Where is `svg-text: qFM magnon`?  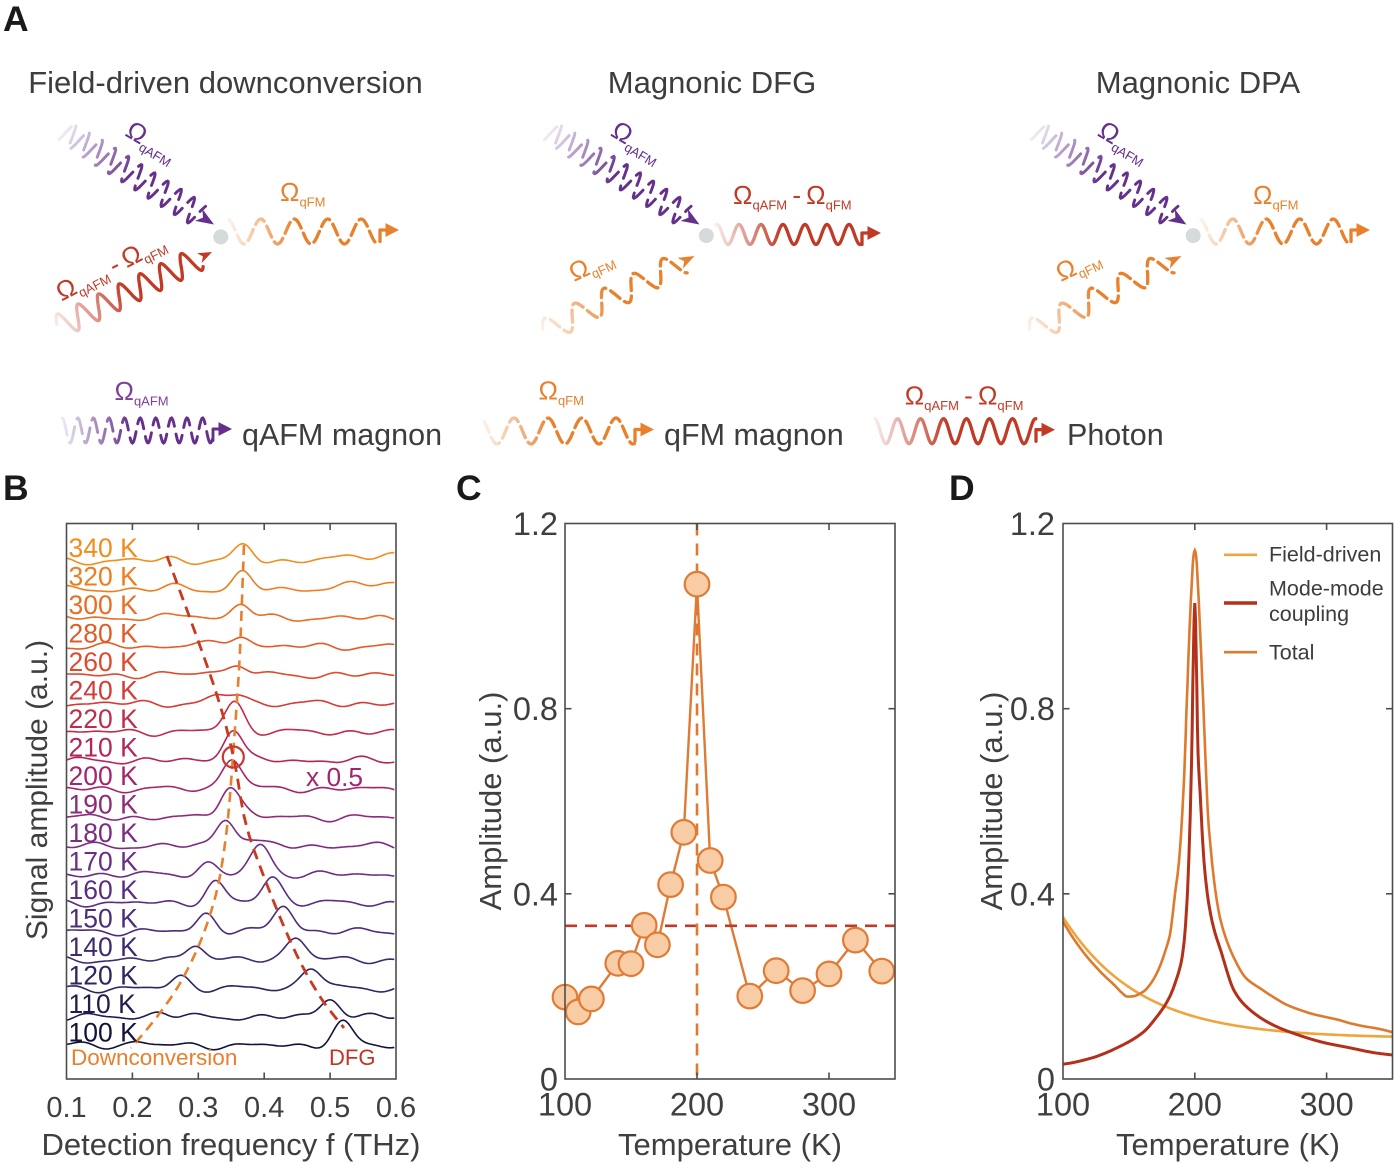 svg-text: qFM magnon is located at coordinates (754, 435).